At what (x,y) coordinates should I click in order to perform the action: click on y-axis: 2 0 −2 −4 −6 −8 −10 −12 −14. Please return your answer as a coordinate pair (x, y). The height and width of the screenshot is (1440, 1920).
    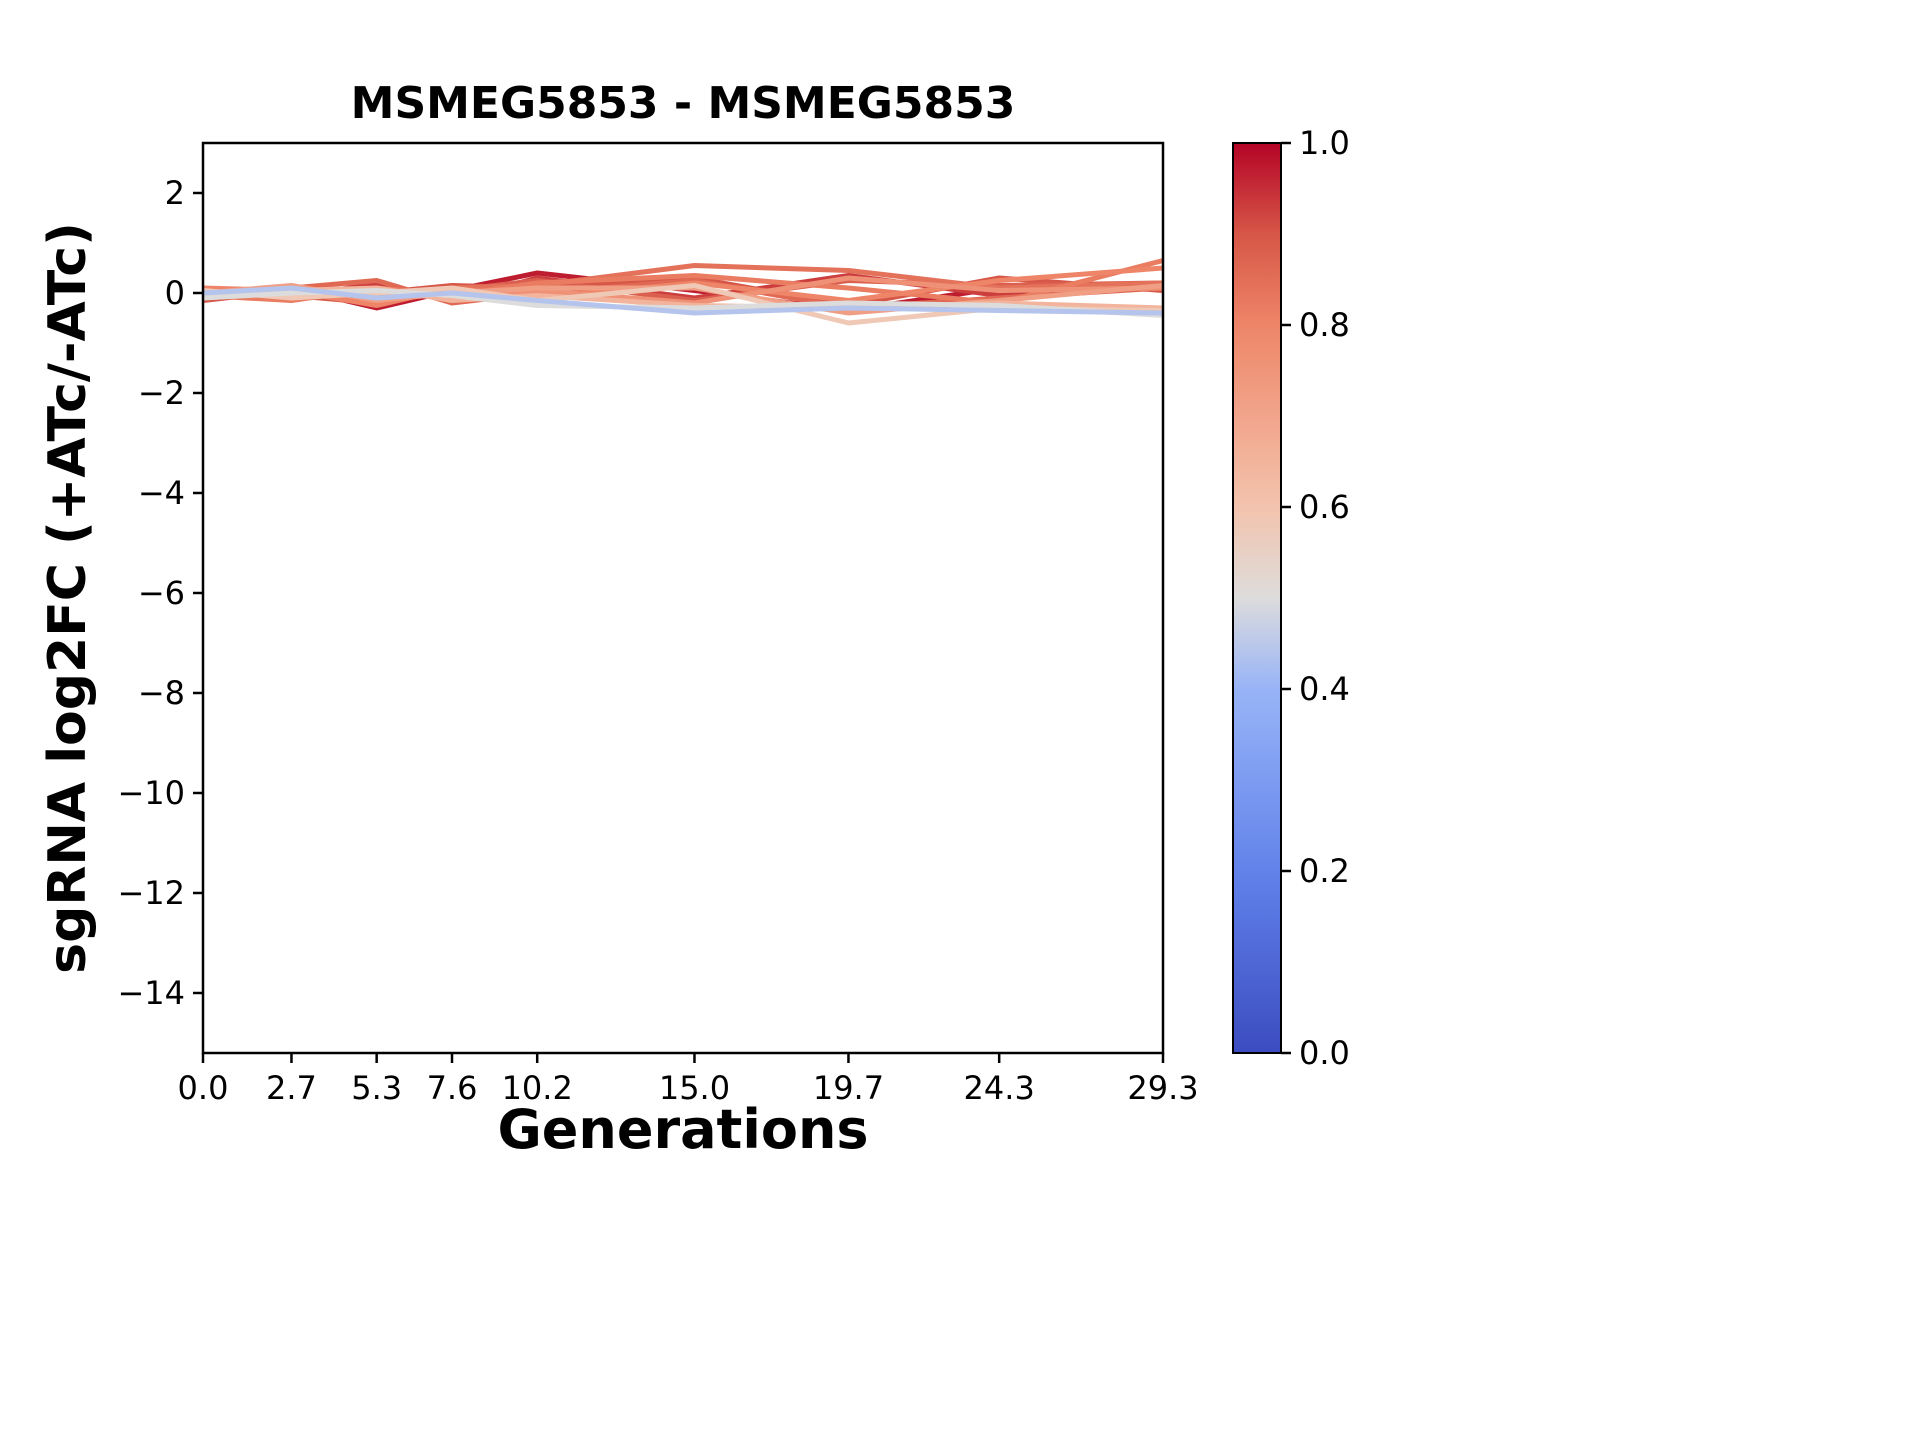
    Looking at the image, I should click on (160, 593).